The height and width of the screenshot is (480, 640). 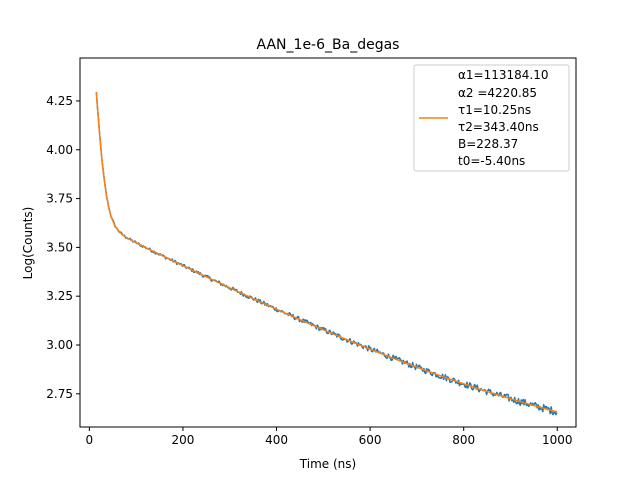 What do you see at coordinates (59, 345) in the screenshot?
I see `y-tick-label: 3.00` at bounding box center [59, 345].